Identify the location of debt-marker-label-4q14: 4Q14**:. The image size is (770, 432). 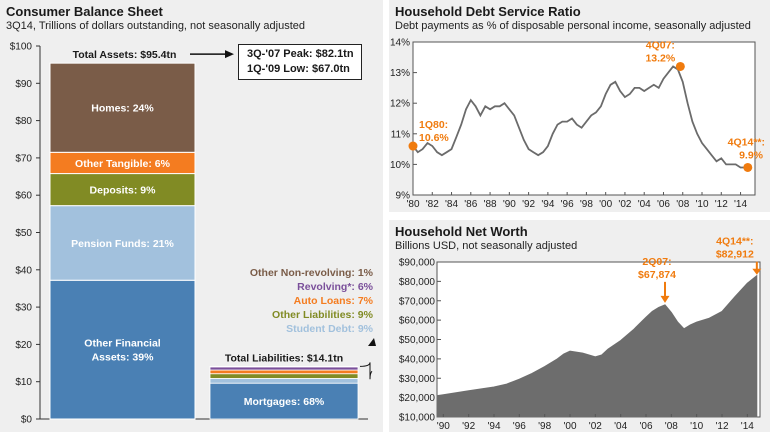
(746, 142).